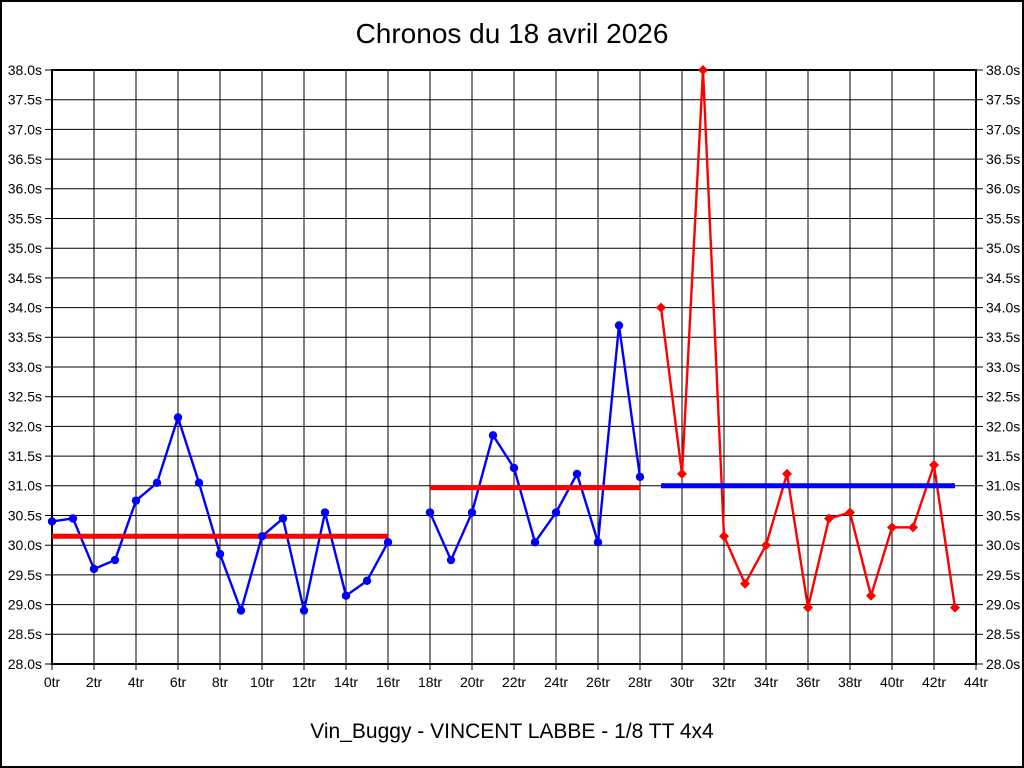  I want to click on y-axis-label-right: 37.5s, so click(1003, 100).